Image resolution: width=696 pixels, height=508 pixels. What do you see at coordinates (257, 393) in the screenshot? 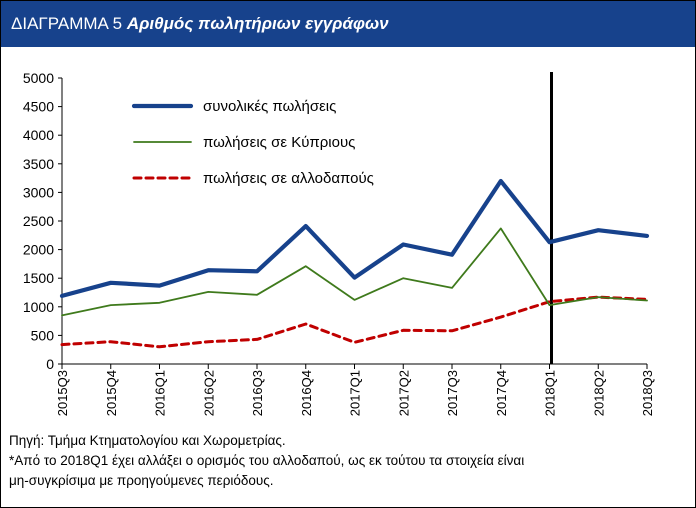
I see `x-tick-label: 2016Q3` at bounding box center [257, 393].